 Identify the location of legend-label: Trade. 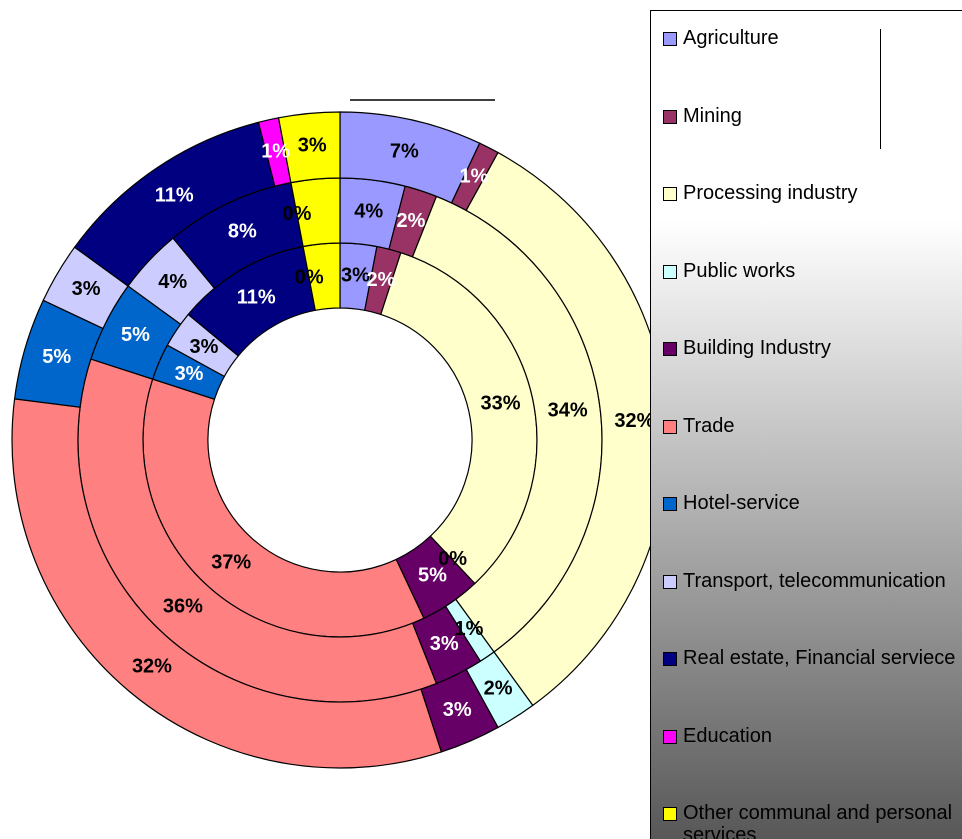
(709, 425).